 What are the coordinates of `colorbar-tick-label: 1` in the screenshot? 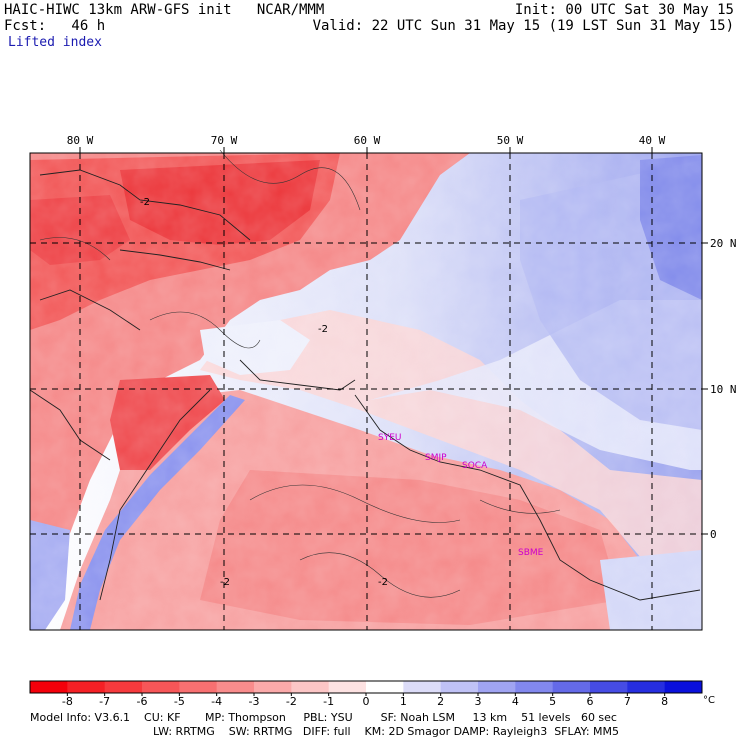 It's located at (403, 701).